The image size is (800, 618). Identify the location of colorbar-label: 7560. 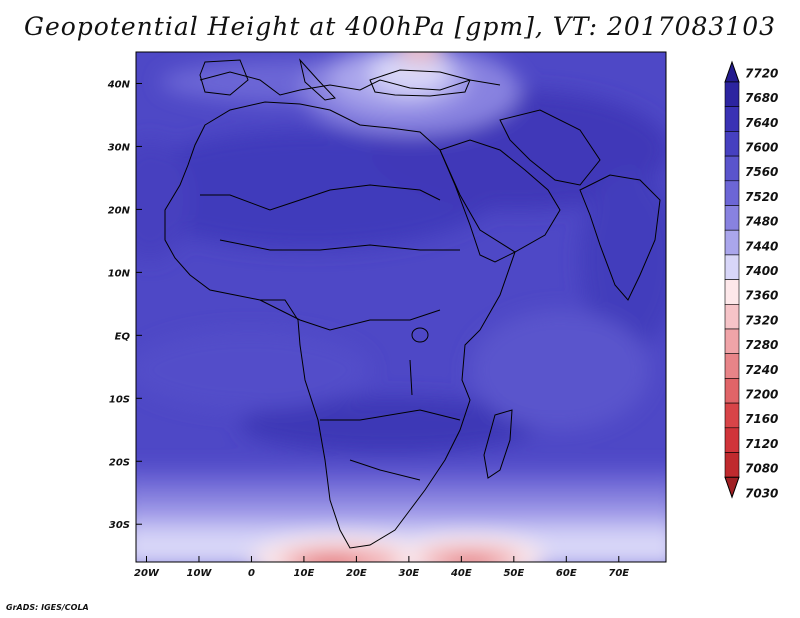
(761, 172).